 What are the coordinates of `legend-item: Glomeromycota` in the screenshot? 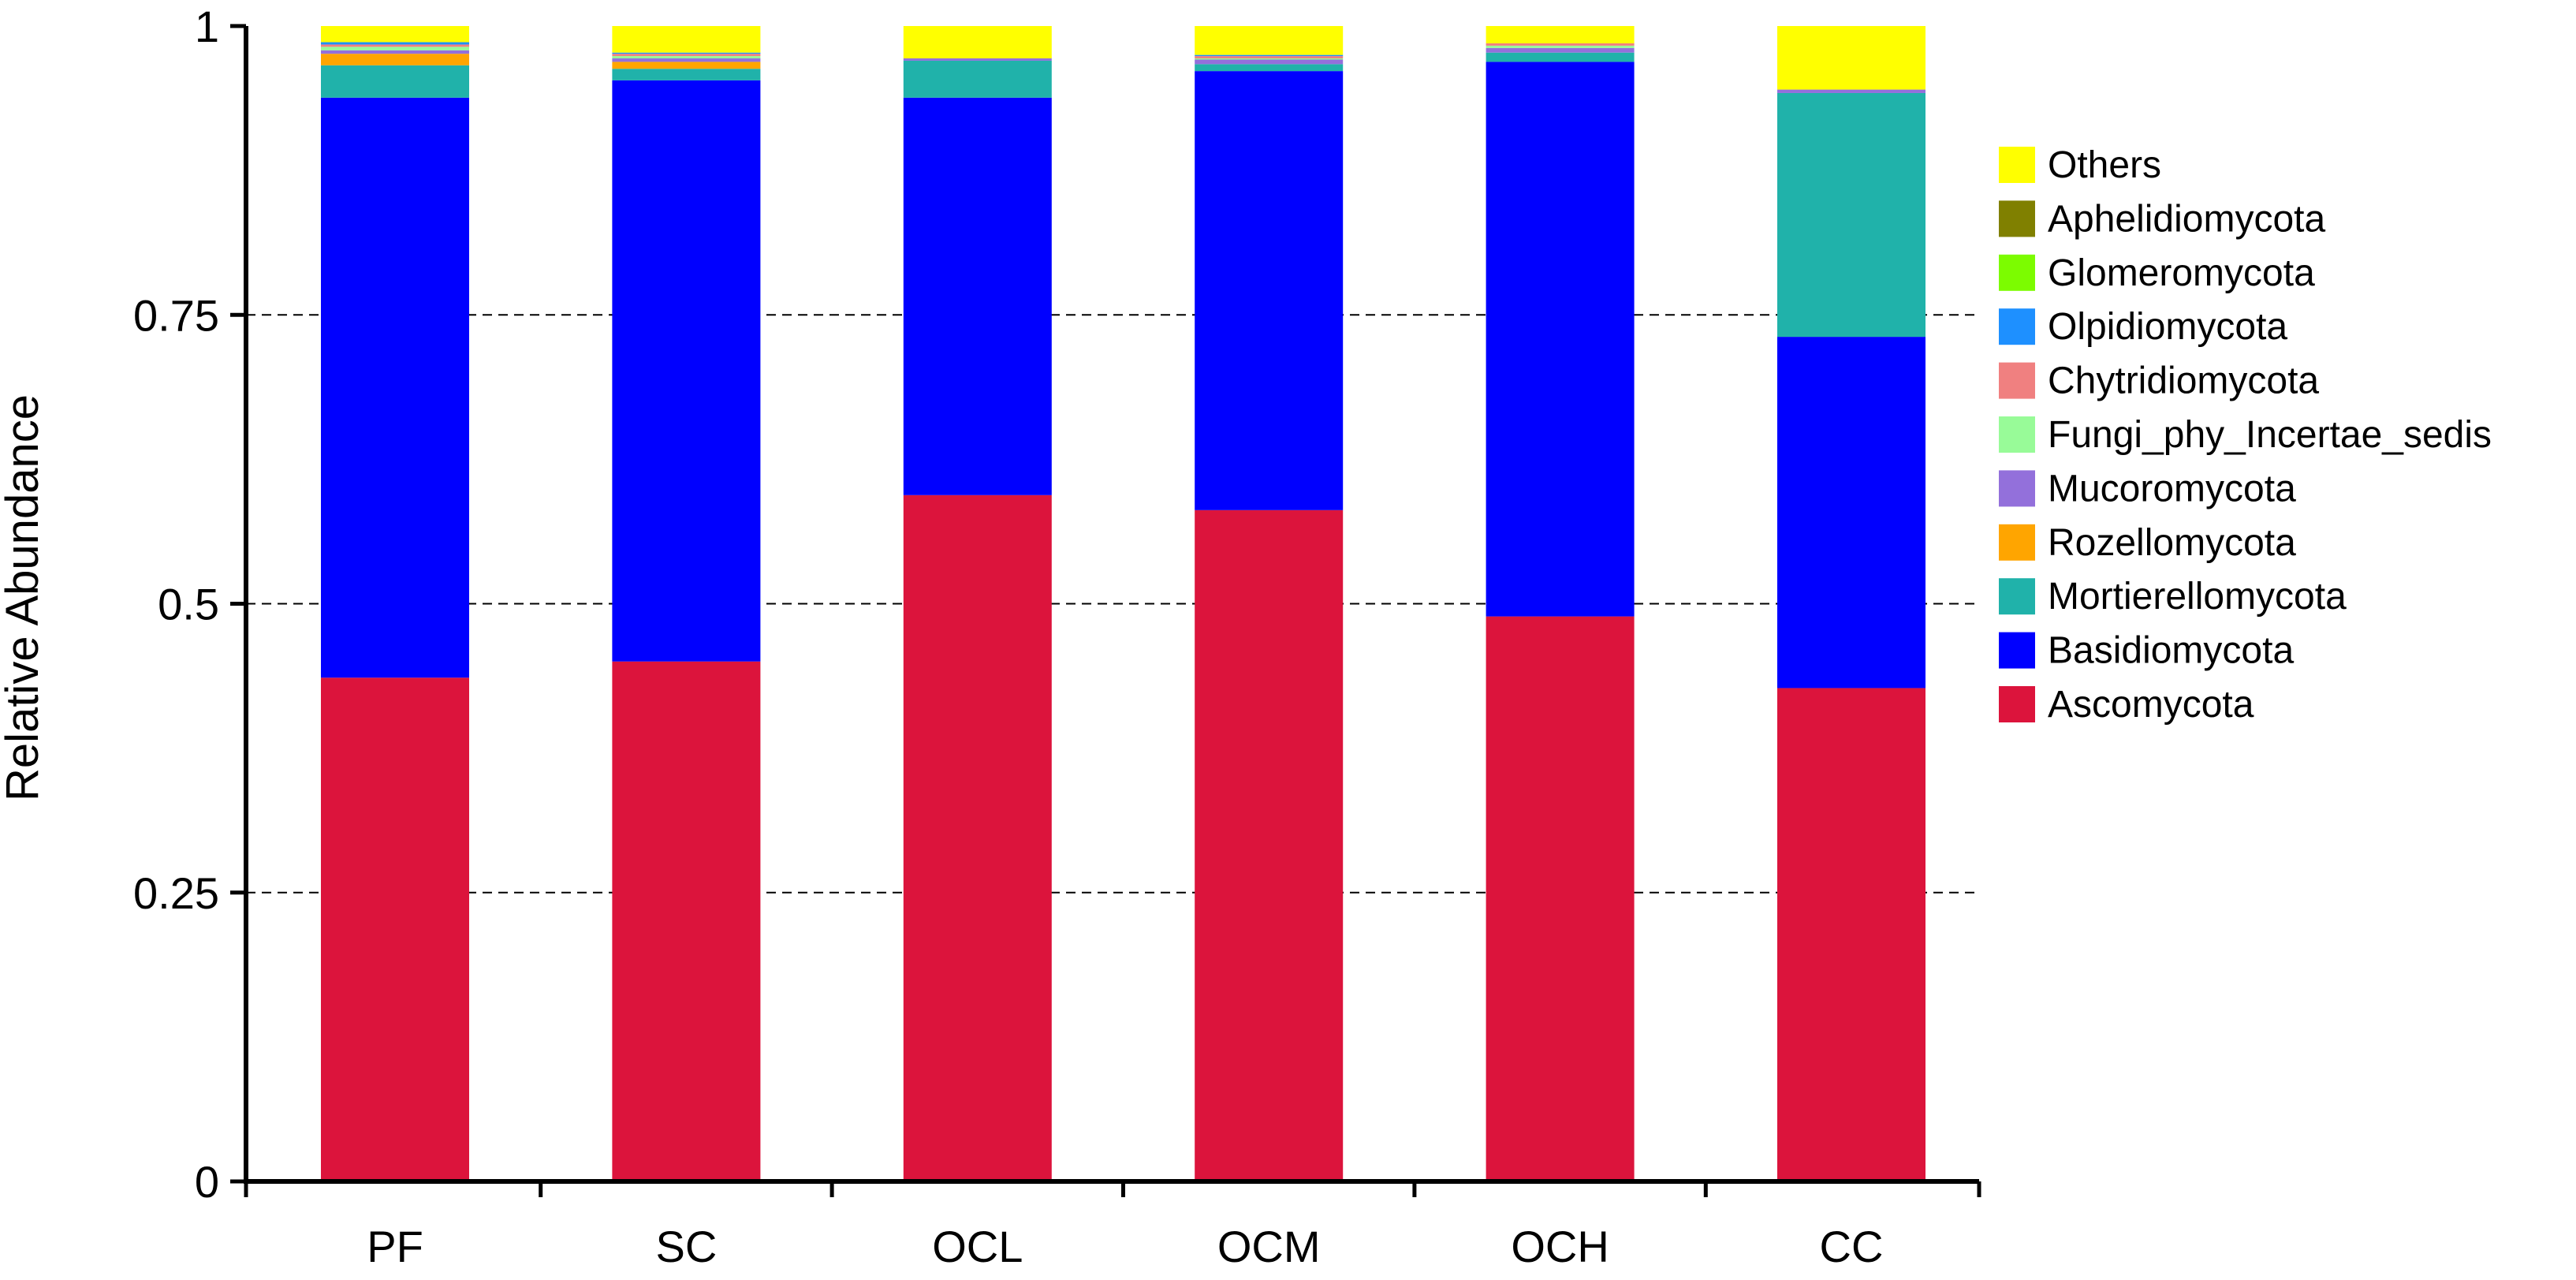 It's located at (2157, 273).